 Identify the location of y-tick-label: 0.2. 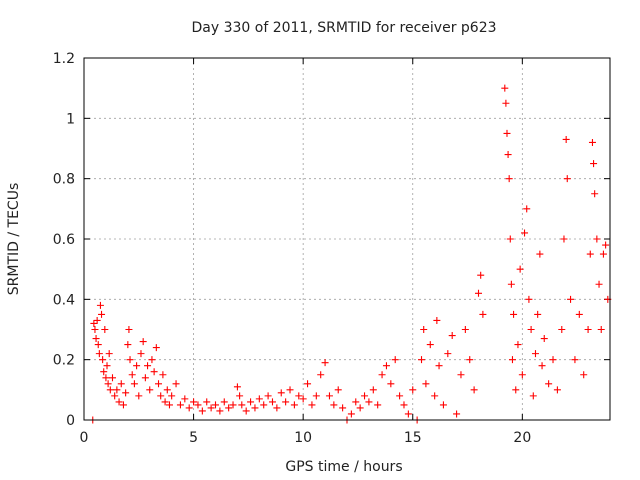
(64, 361).